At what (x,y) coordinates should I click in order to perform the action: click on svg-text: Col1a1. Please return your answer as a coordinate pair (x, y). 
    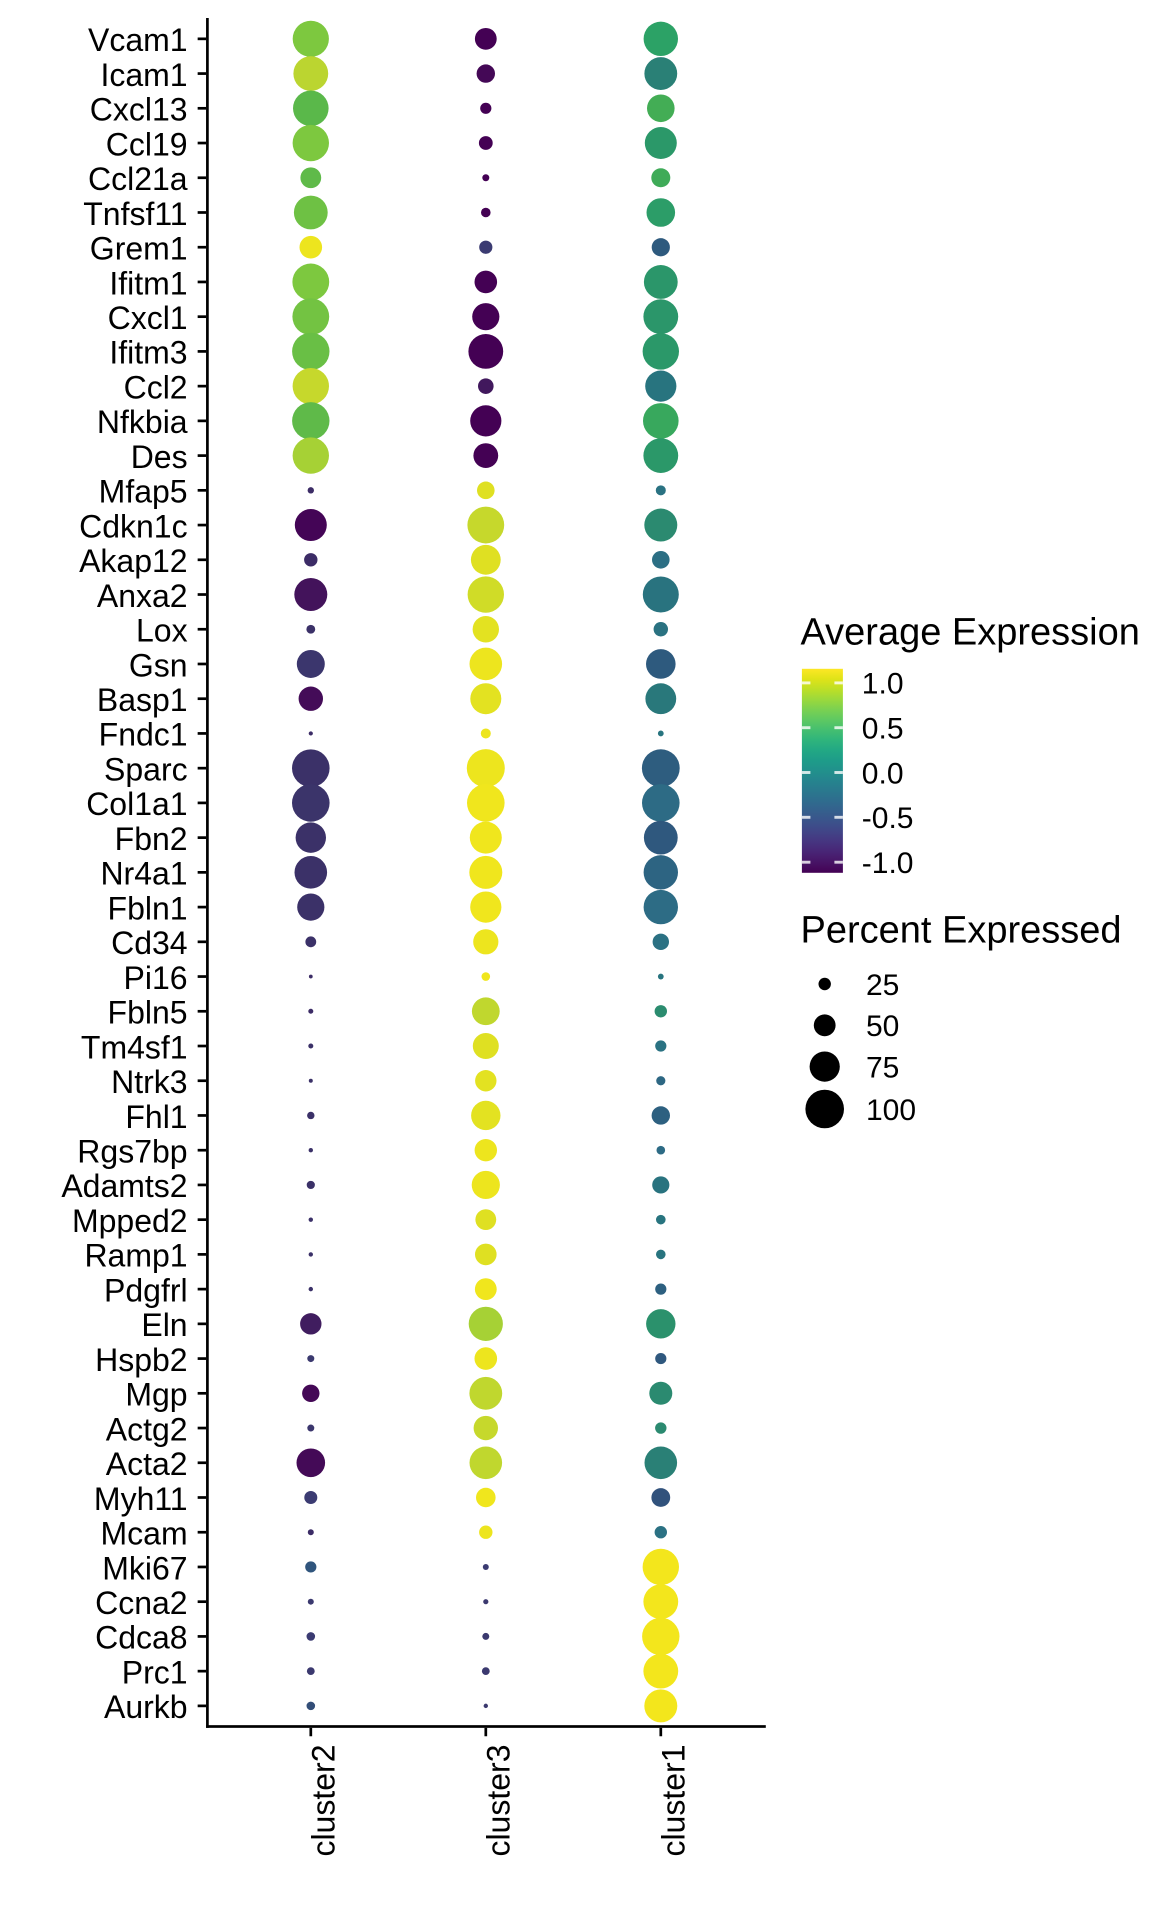
    Looking at the image, I should click on (136, 804).